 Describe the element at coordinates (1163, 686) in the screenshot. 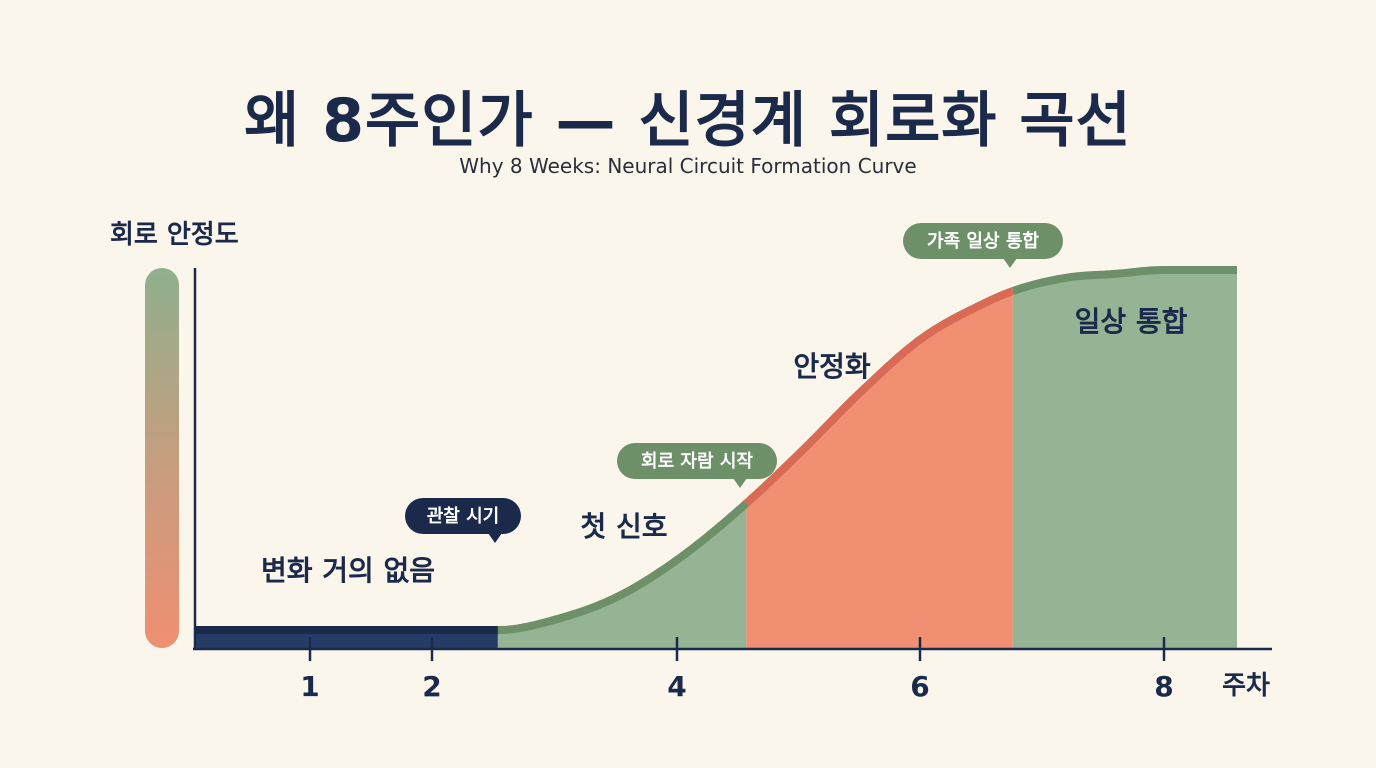

I see `x-tick-label-8: 8` at that location.